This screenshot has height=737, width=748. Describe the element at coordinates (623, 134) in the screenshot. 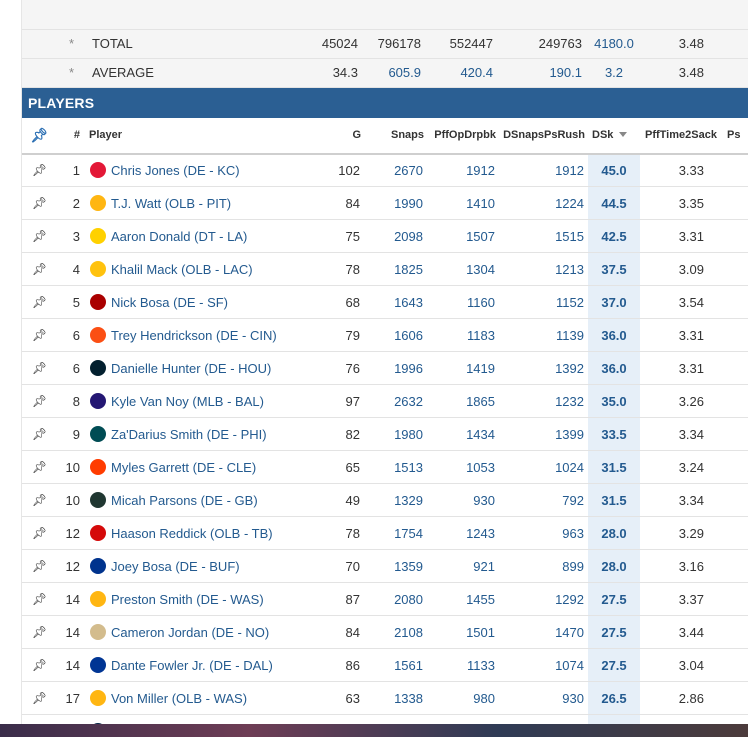

I see `sort-desc-icon` at that location.